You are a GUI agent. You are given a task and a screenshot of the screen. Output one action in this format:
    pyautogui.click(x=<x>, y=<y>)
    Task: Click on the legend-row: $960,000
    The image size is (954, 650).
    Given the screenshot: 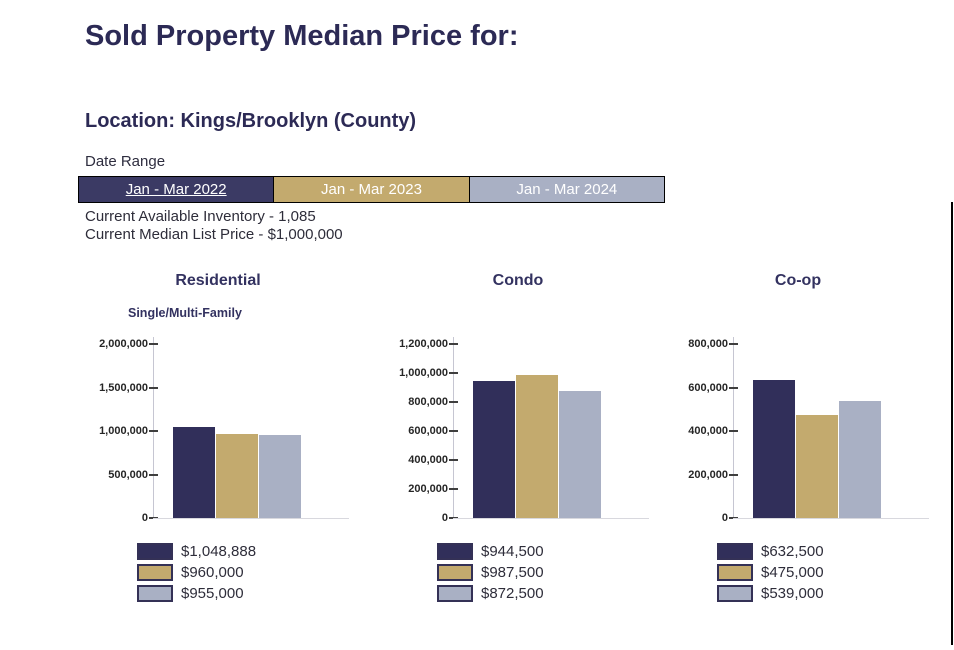 What is the action you would take?
    pyautogui.click(x=167, y=572)
    